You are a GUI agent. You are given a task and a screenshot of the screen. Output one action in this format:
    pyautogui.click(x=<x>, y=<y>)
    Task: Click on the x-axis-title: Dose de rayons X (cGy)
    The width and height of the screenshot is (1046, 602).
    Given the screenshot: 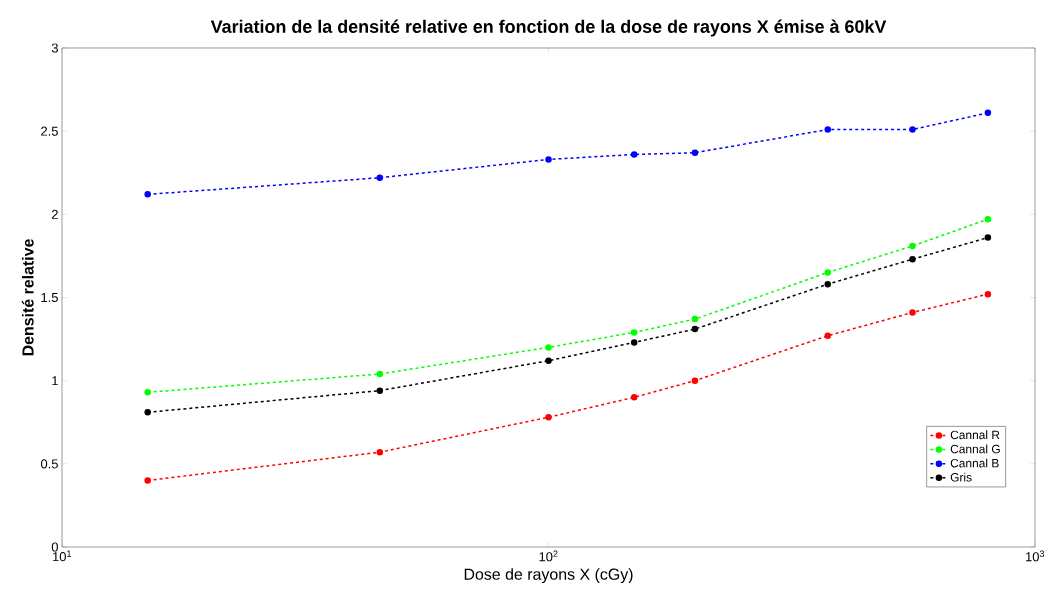 What is the action you would take?
    pyautogui.click(x=548, y=576)
    